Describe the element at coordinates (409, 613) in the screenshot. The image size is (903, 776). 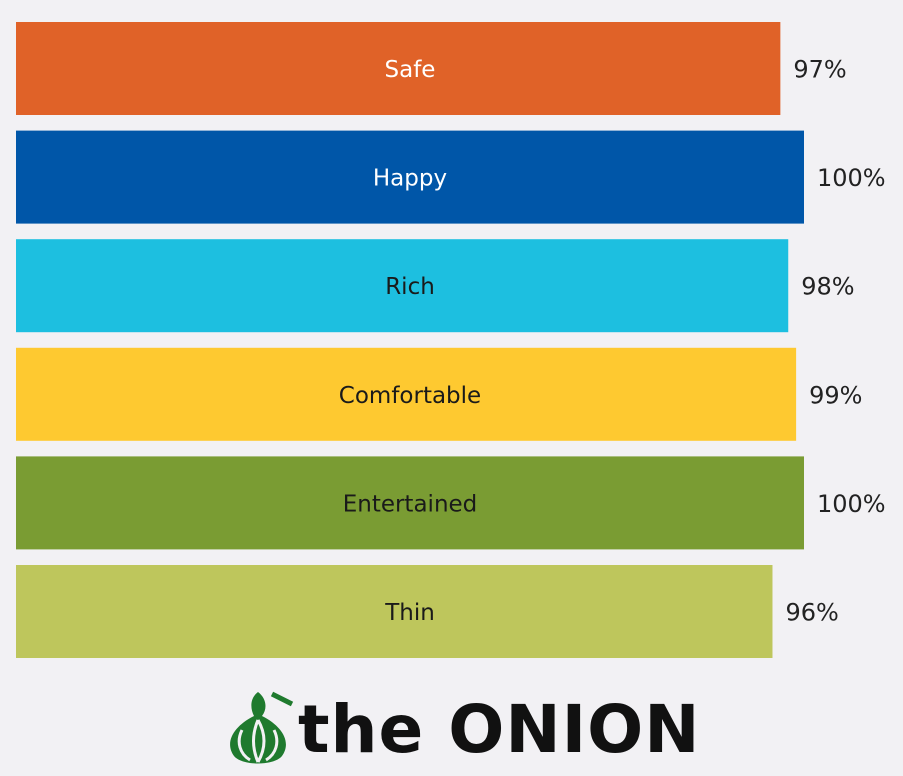
I see `category-label: Thin` at that location.